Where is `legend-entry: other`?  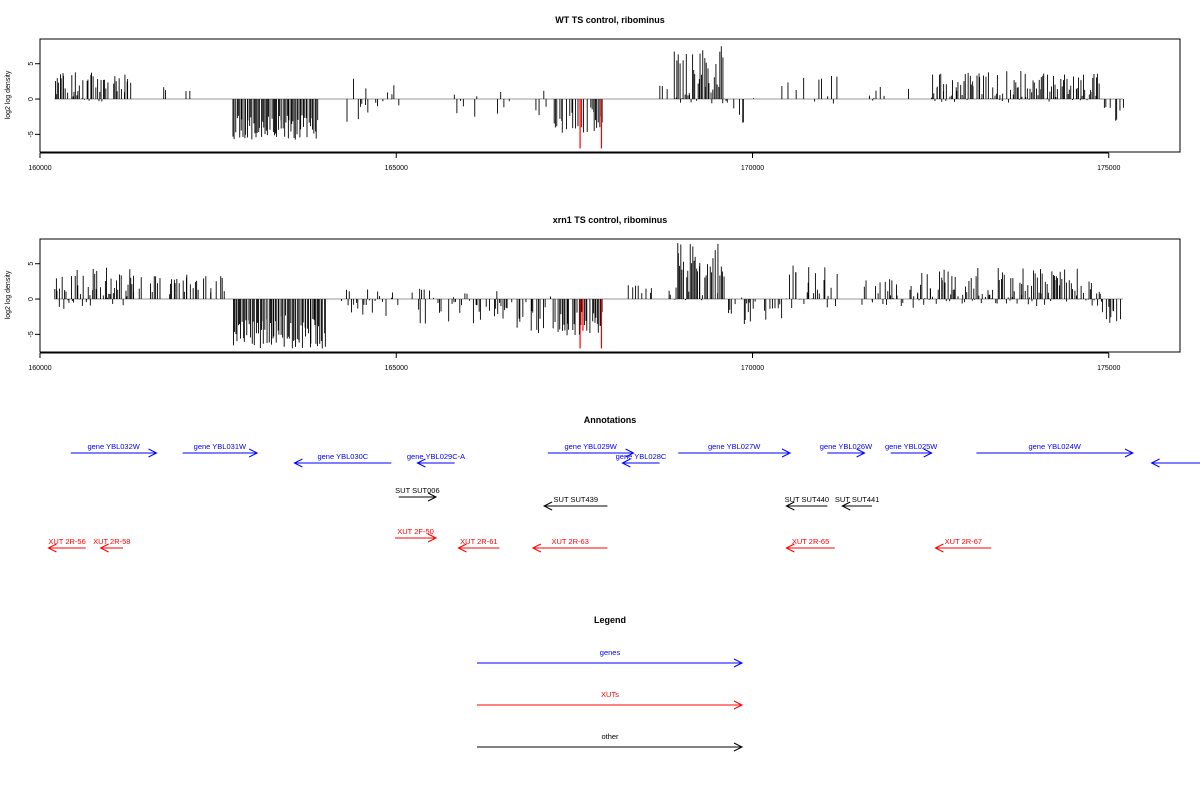
legend-entry: other is located at coordinates (610, 742).